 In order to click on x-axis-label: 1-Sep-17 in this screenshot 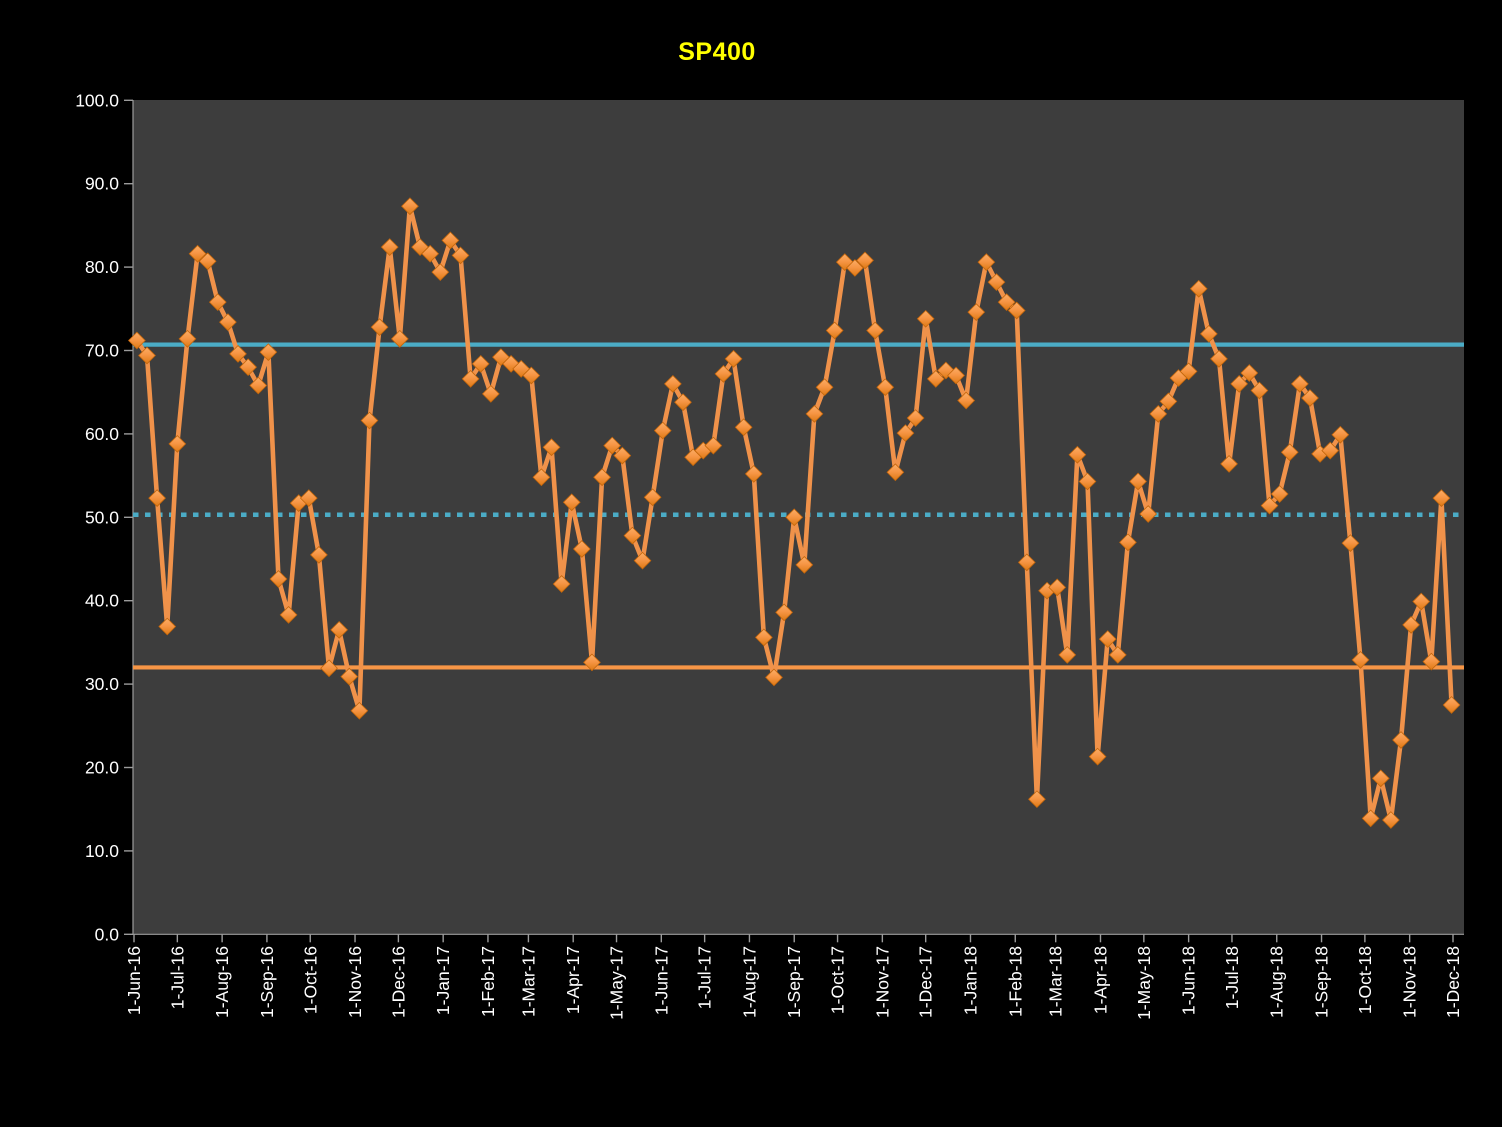, I will do `click(794, 982)`.